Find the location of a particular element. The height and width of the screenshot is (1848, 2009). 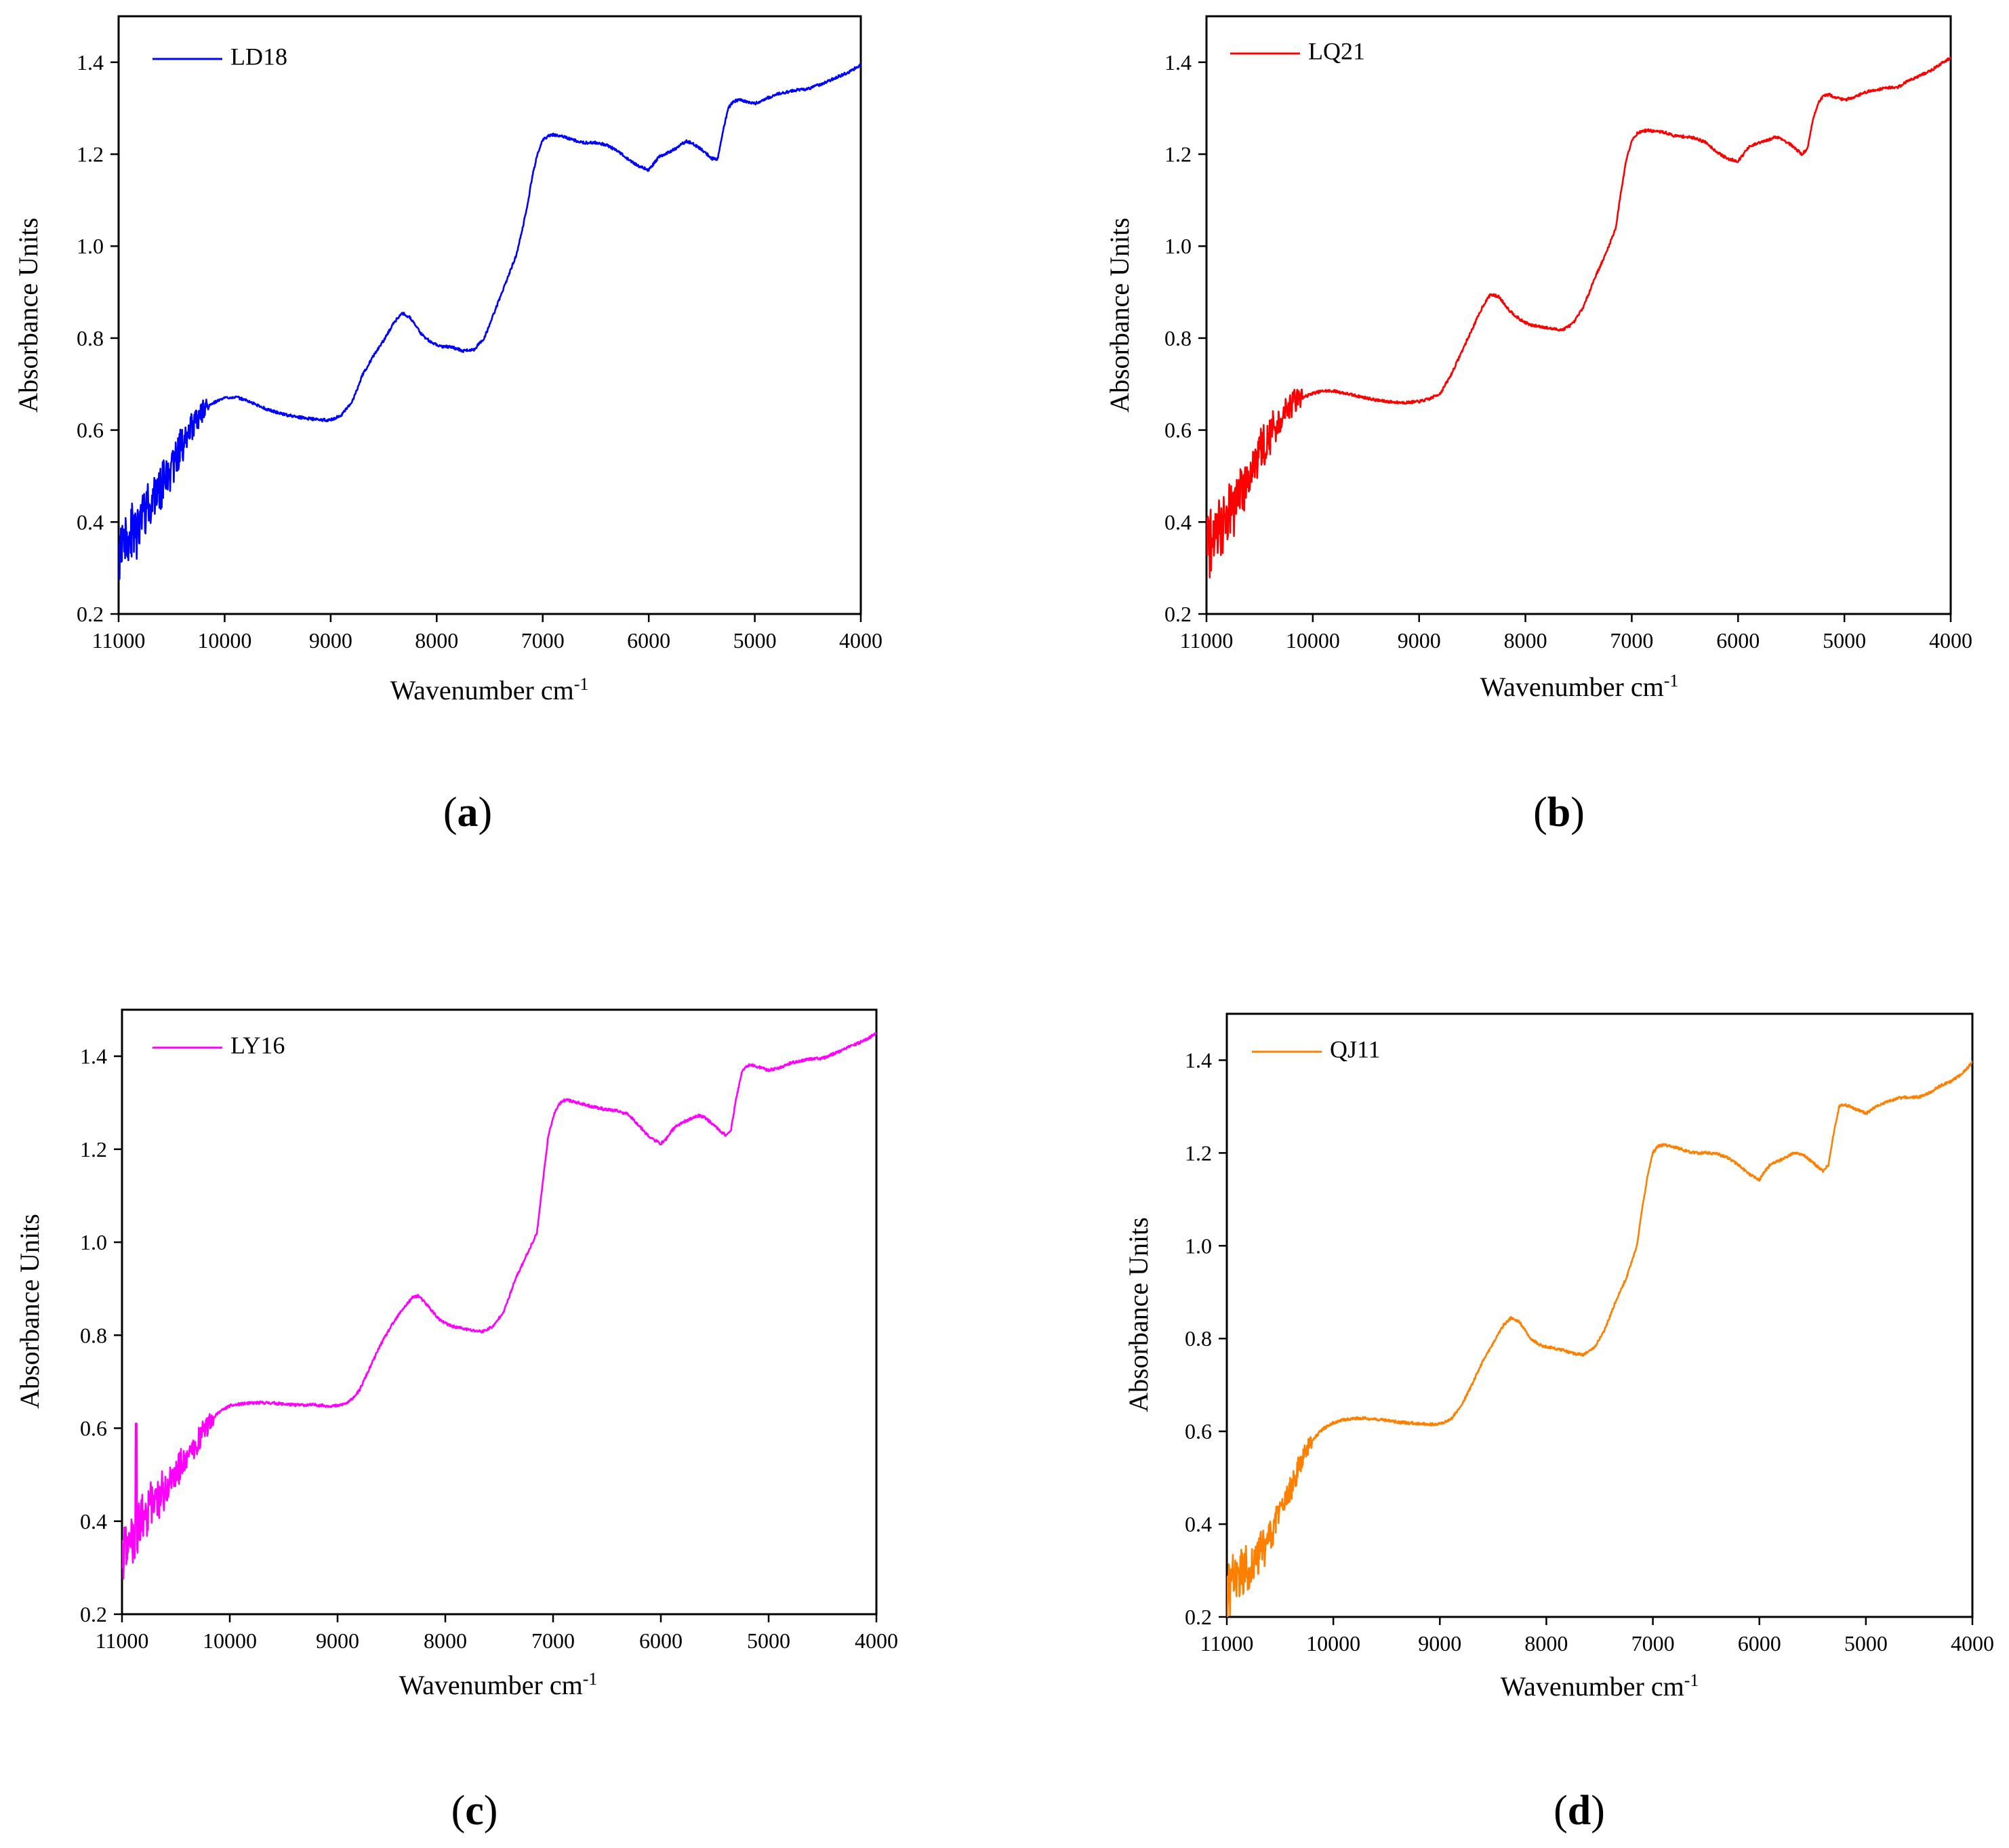

panel-label-d: (d) is located at coordinates (1579, 1811).